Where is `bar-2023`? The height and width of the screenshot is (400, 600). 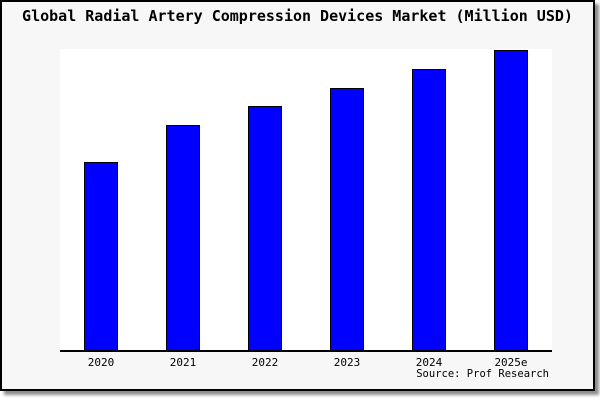 bar-2023 is located at coordinates (347, 219).